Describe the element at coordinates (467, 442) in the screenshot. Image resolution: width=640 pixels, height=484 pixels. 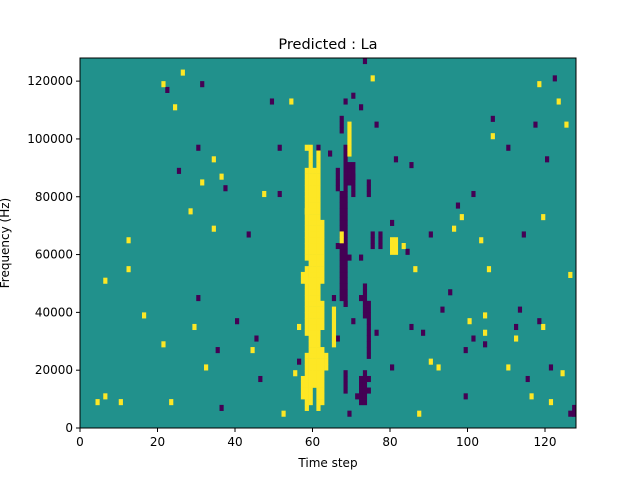
I see `x-tick-label: 100` at that location.